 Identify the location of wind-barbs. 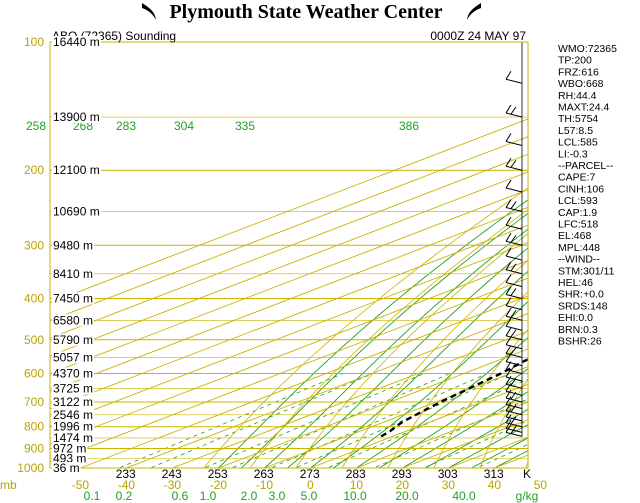
(514, 239).